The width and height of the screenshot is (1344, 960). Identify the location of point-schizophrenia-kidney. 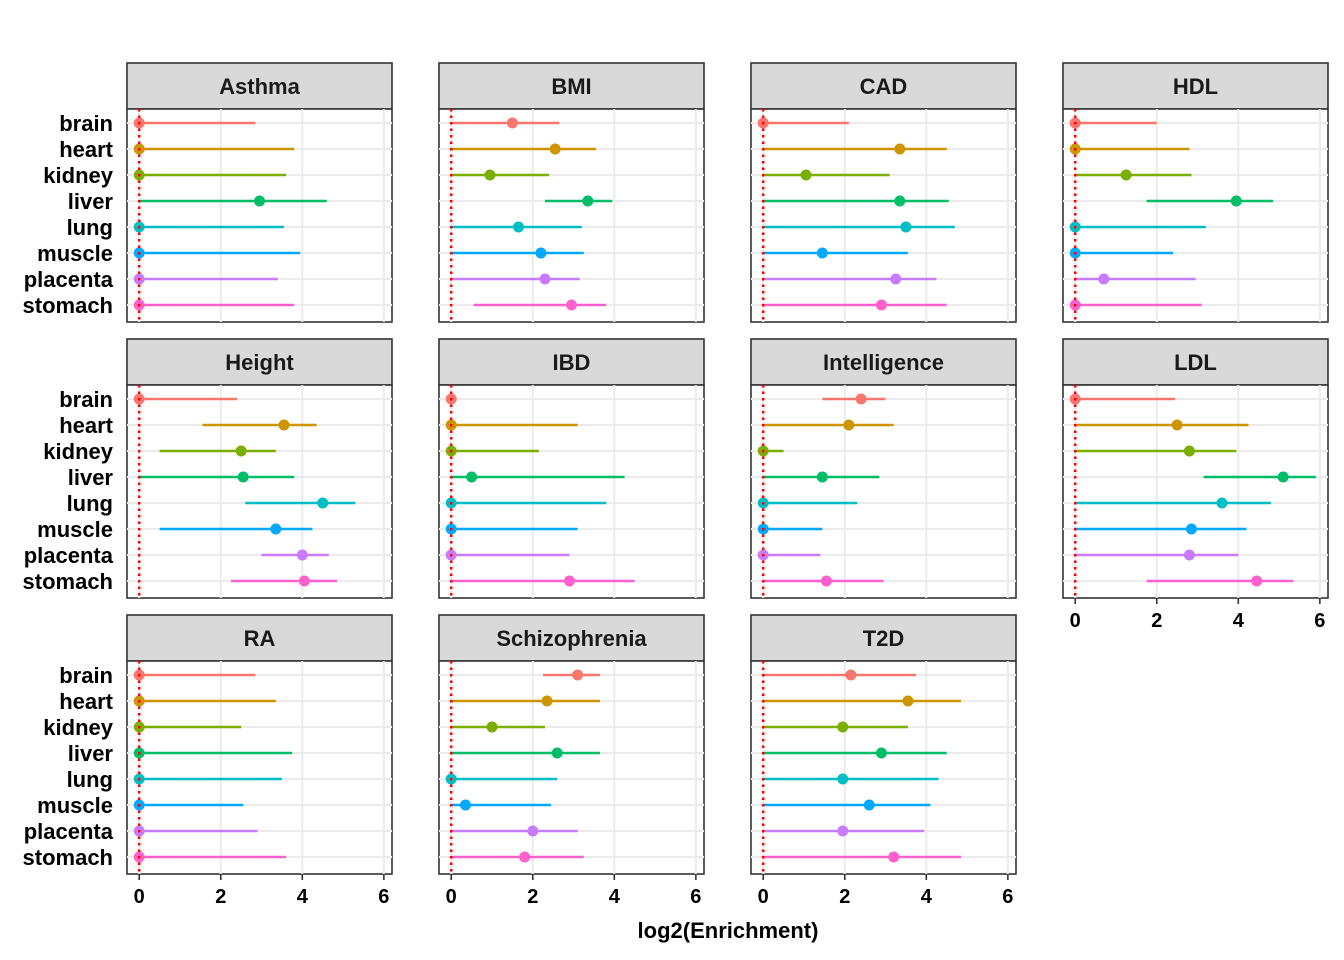
(492, 727).